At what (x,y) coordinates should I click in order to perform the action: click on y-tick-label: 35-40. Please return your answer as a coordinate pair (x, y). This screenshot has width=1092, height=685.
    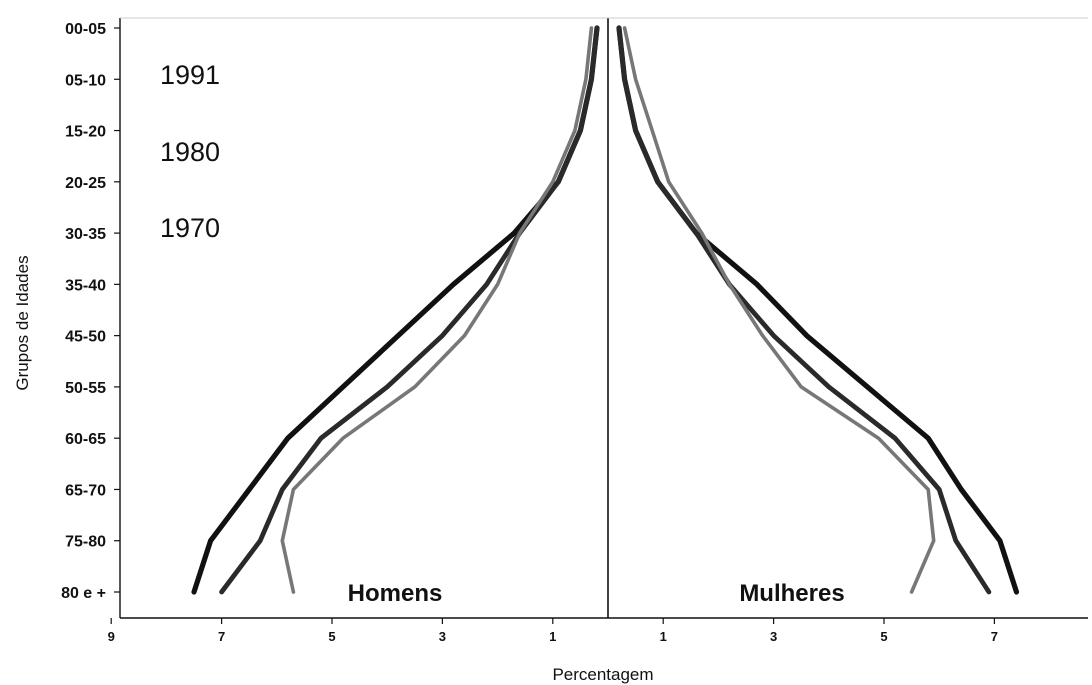
    Looking at the image, I should click on (85, 285).